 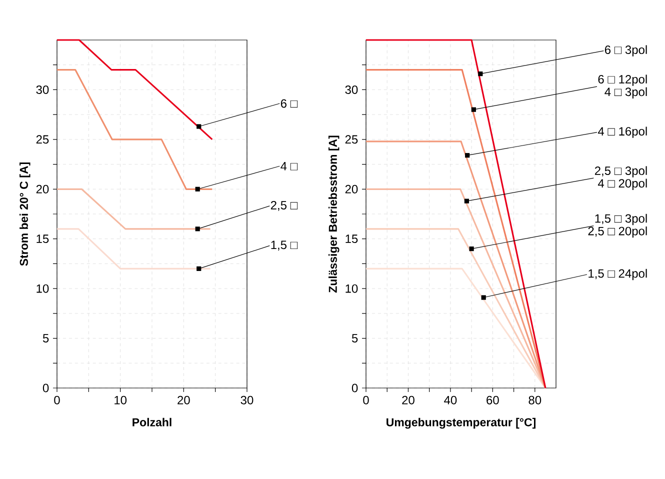 What do you see at coordinates (289, 103) in the screenshot?
I see `annotation: 6 □` at bounding box center [289, 103].